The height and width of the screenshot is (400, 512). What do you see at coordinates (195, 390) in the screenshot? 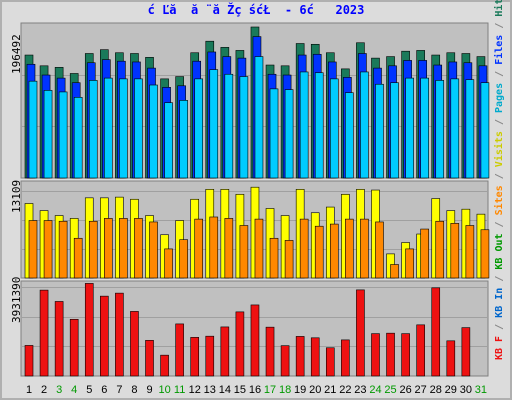
I see `x-tick-label: 12` at bounding box center [195, 390].